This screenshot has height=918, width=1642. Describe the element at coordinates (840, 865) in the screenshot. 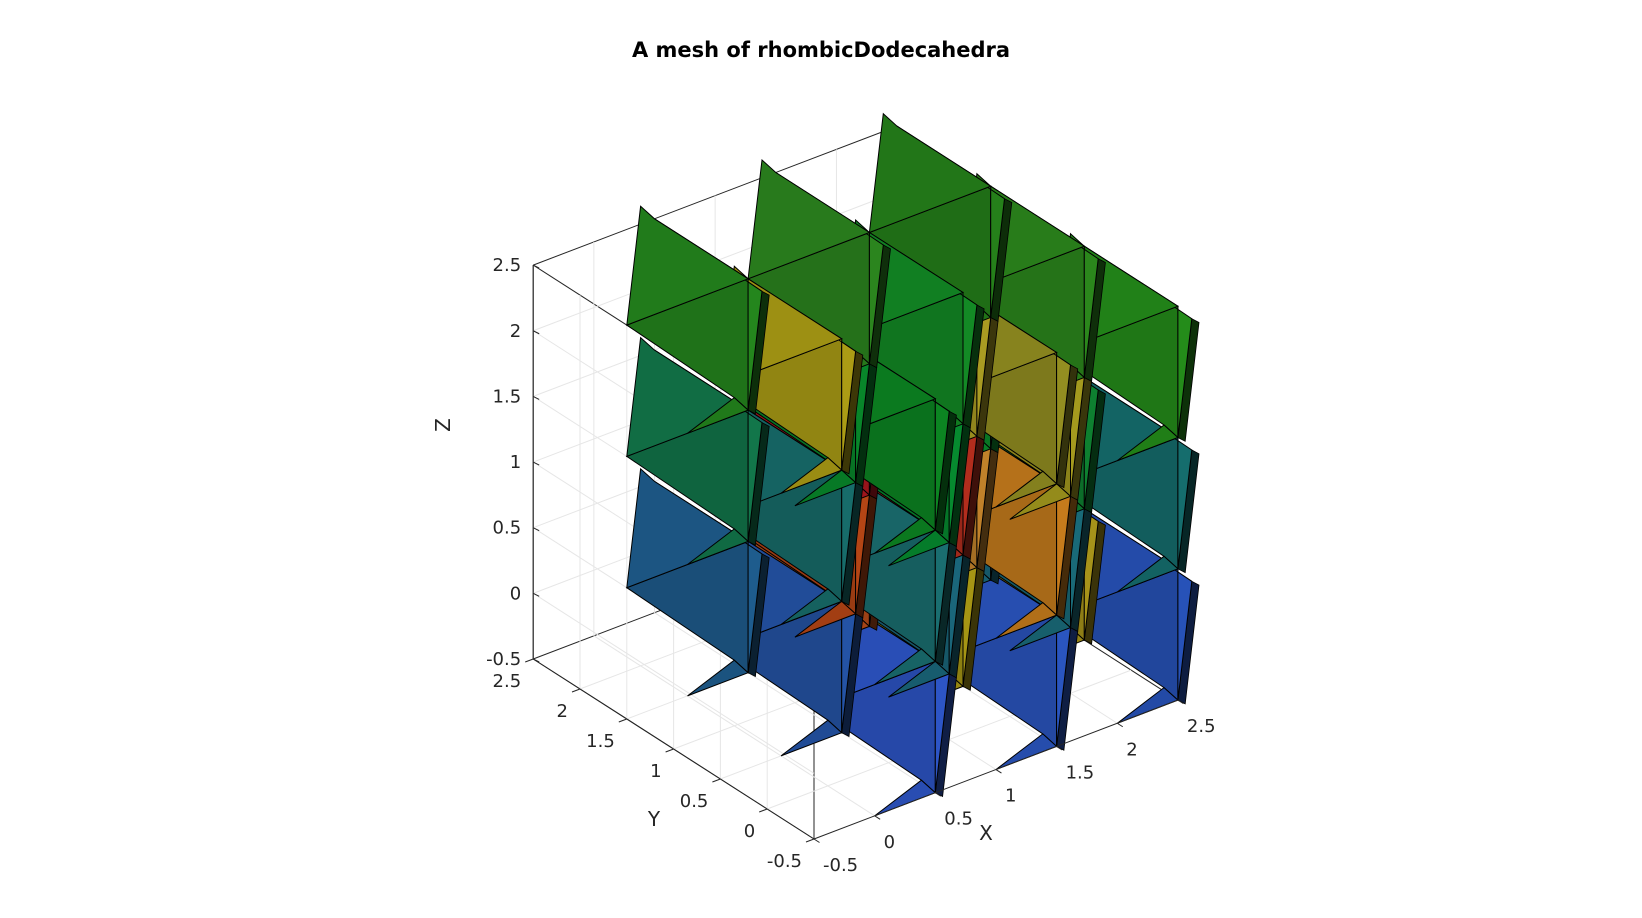

I see `x-tick-label: -0.5` at that location.